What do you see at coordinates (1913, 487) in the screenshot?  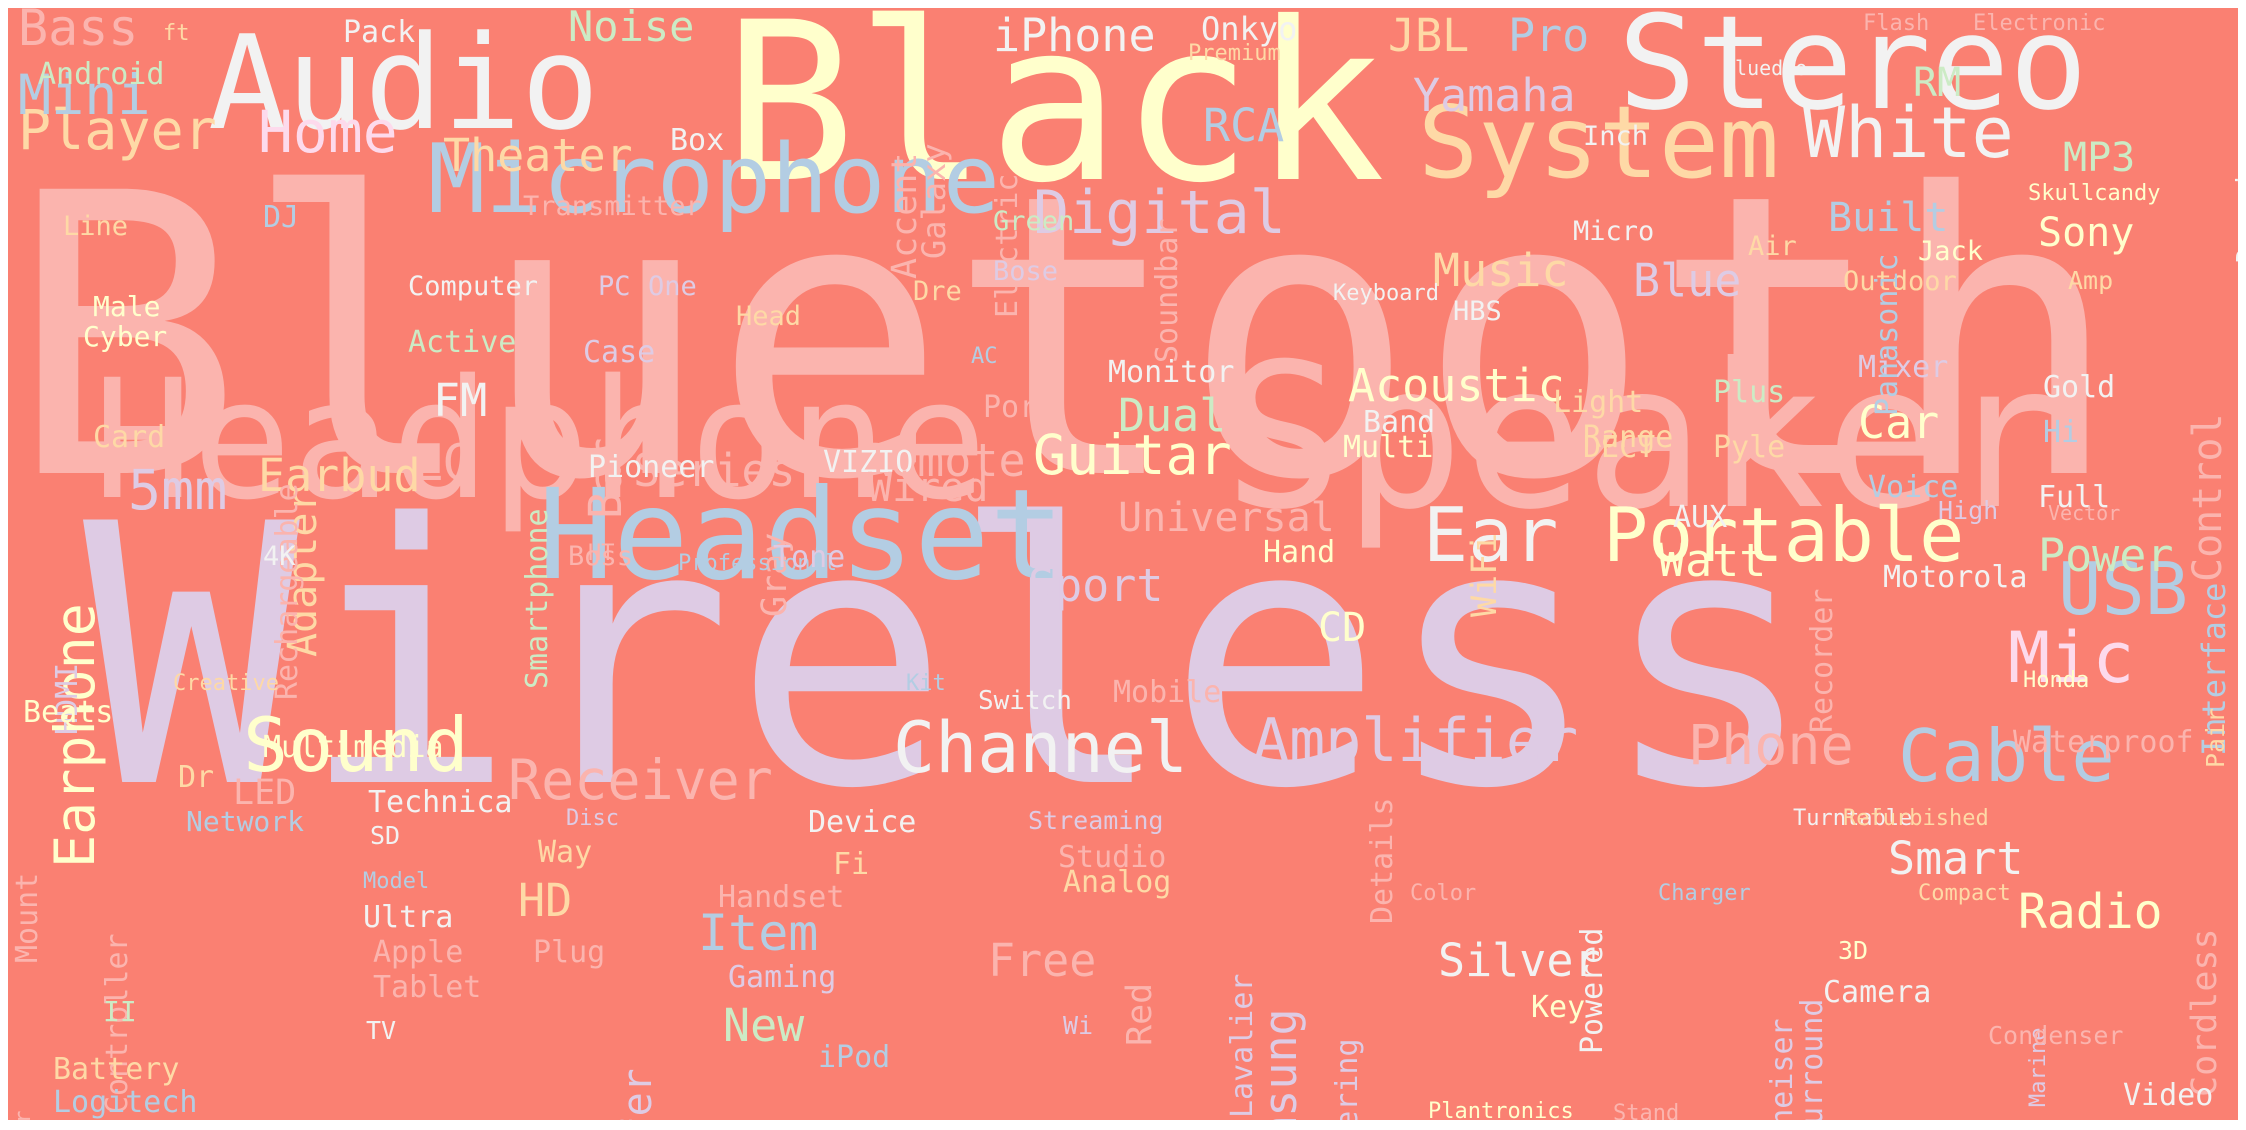 I see `cloud-word: Voice` at bounding box center [1913, 487].